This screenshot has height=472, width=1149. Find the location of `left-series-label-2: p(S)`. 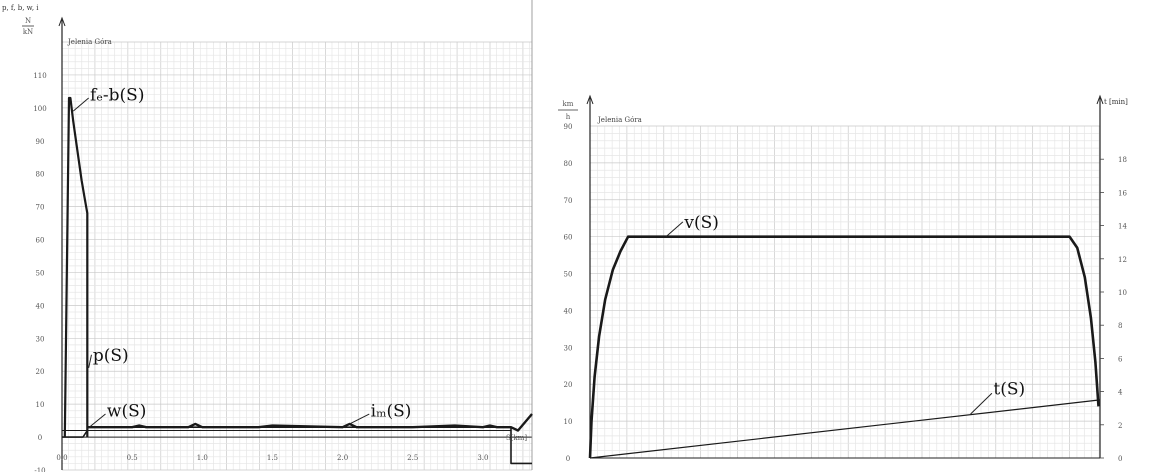

left-series-label-2: p(S) is located at coordinates (111, 356).